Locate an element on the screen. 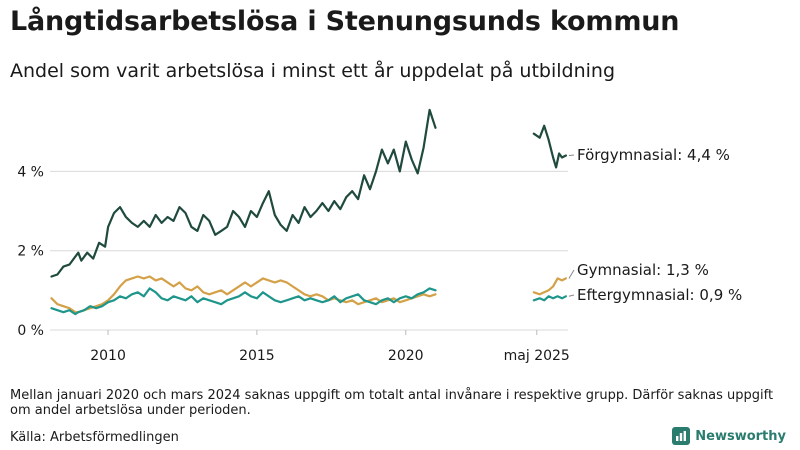  series-label: Eftergymnasial: 0,9 % is located at coordinates (659, 295).